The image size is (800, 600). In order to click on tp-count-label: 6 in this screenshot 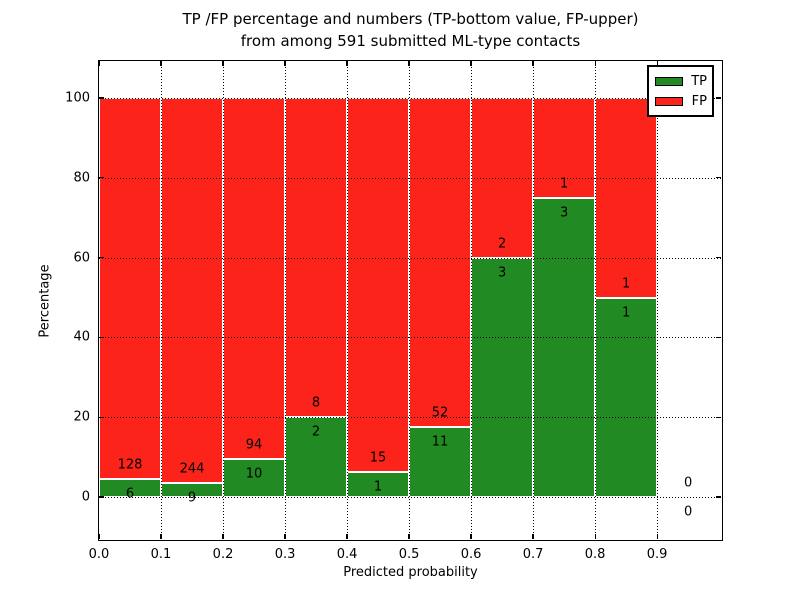, I will do `click(130, 494)`.